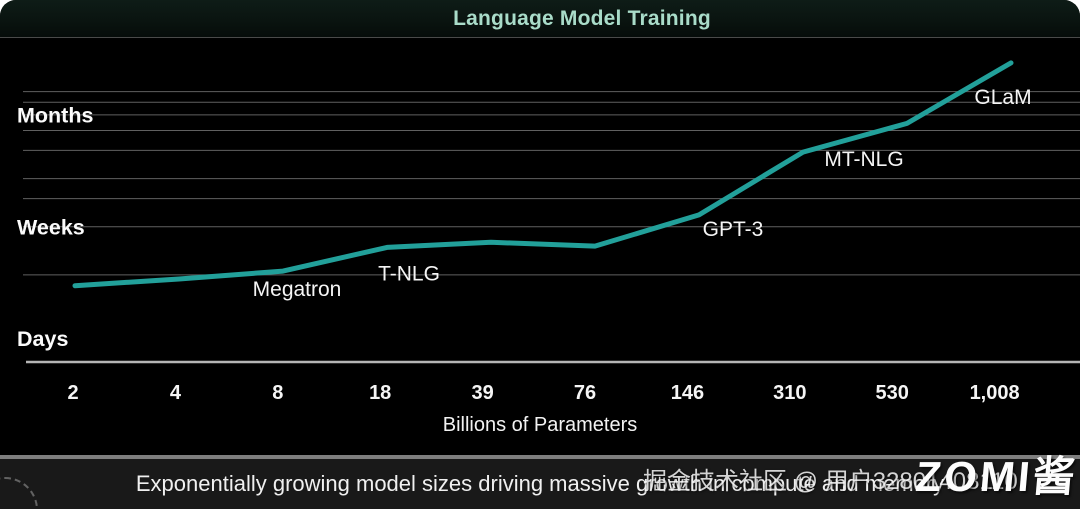  What do you see at coordinates (892, 393) in the screenshot?
I see `x-tick-label: 530` at bounding box center [892, 393].